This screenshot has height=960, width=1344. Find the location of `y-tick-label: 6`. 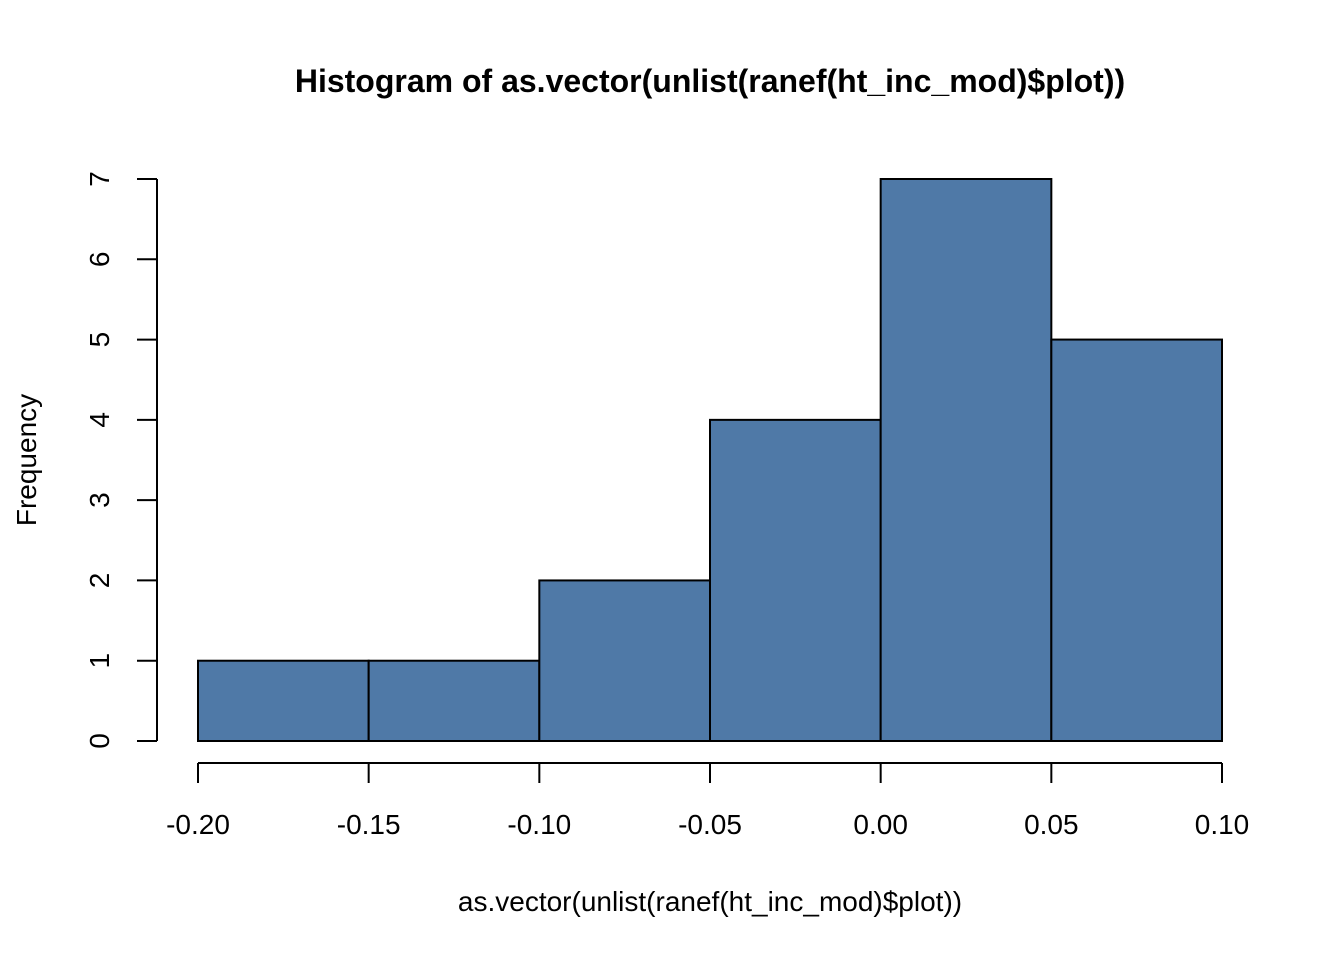

y-tick-label: 6 is located at coordinates (99, 259).